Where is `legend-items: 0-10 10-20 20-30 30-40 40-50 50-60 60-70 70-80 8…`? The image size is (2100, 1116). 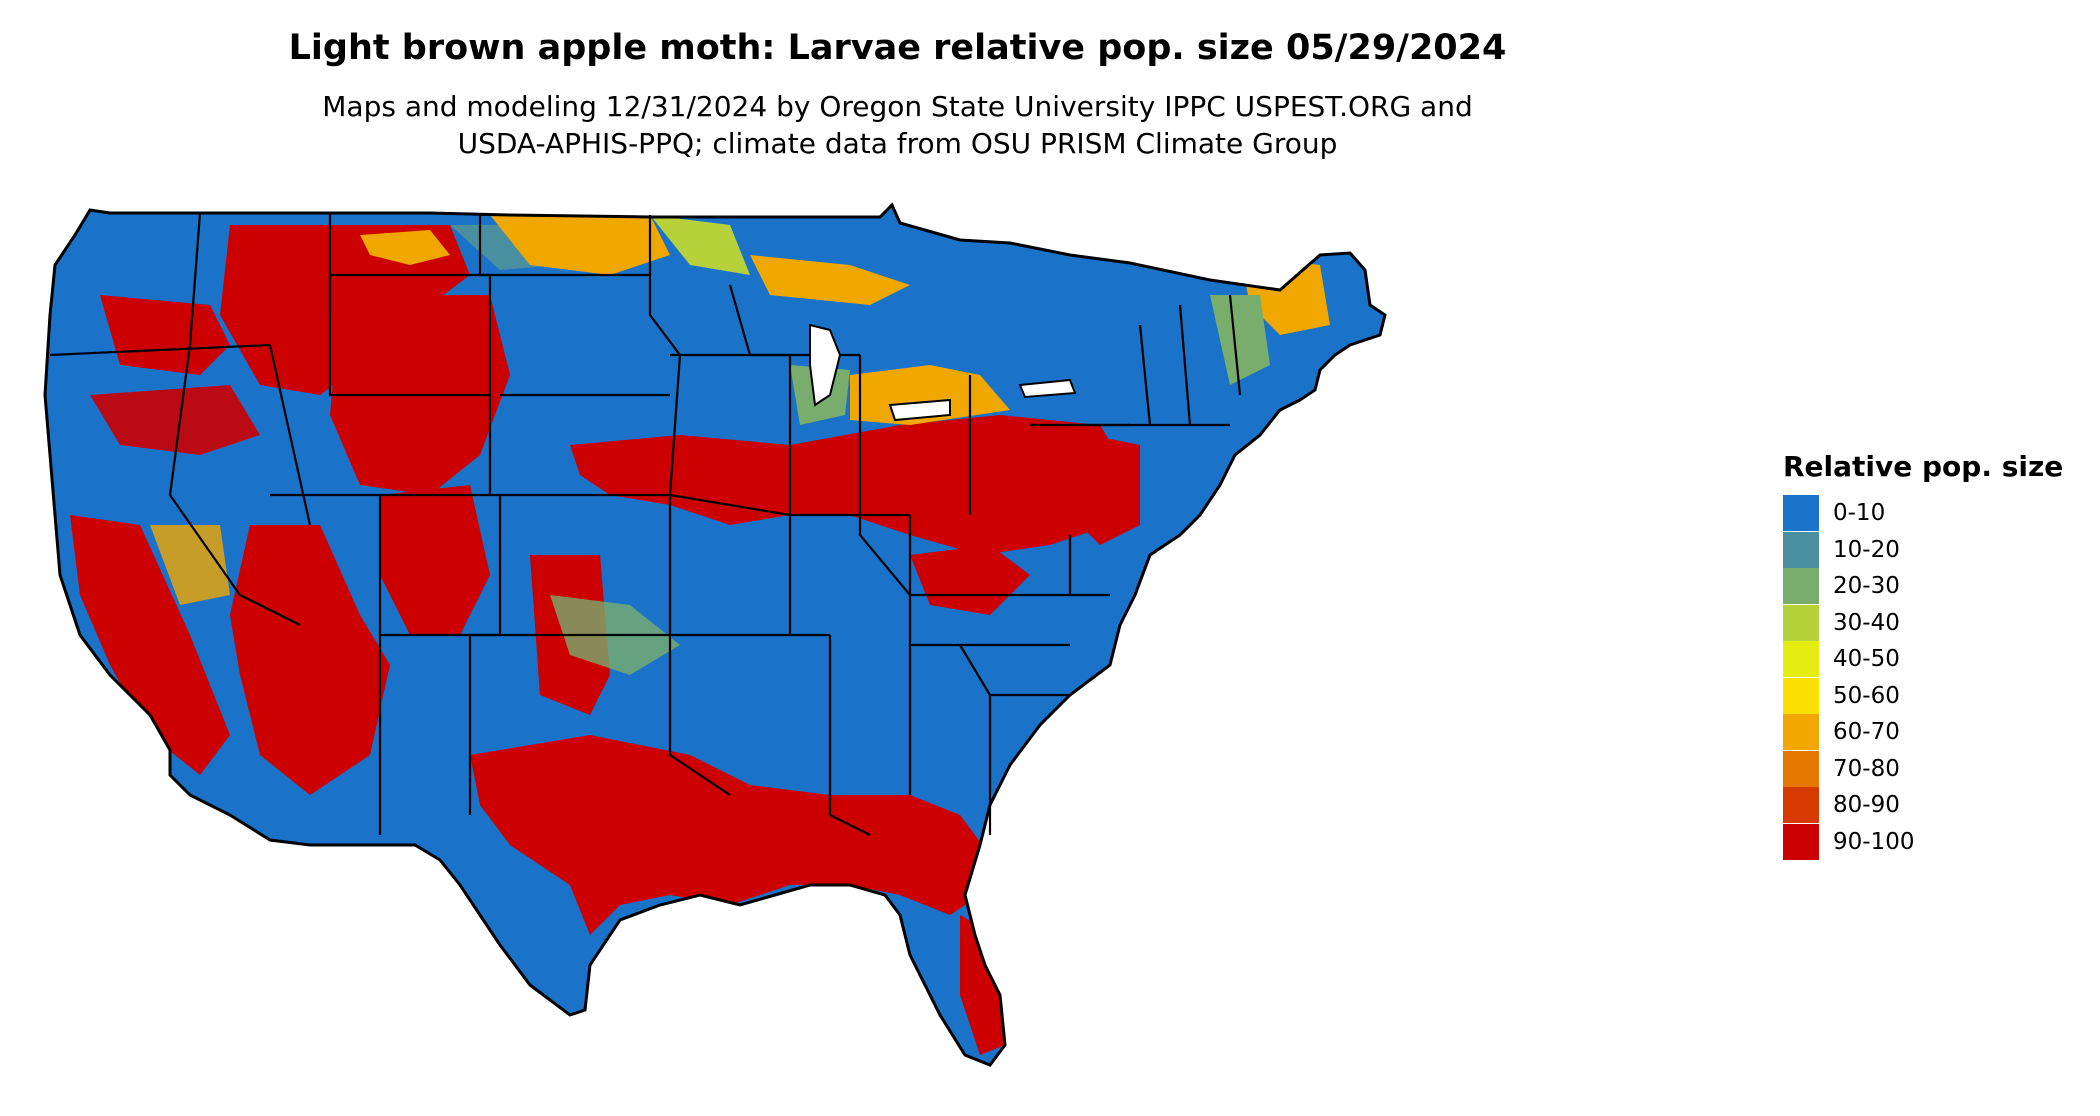 legend-items: 0-10 10-20 20-30 30-40 40-50 50-60 60-70 70-80 8… is located at coordinates (1923, 677).